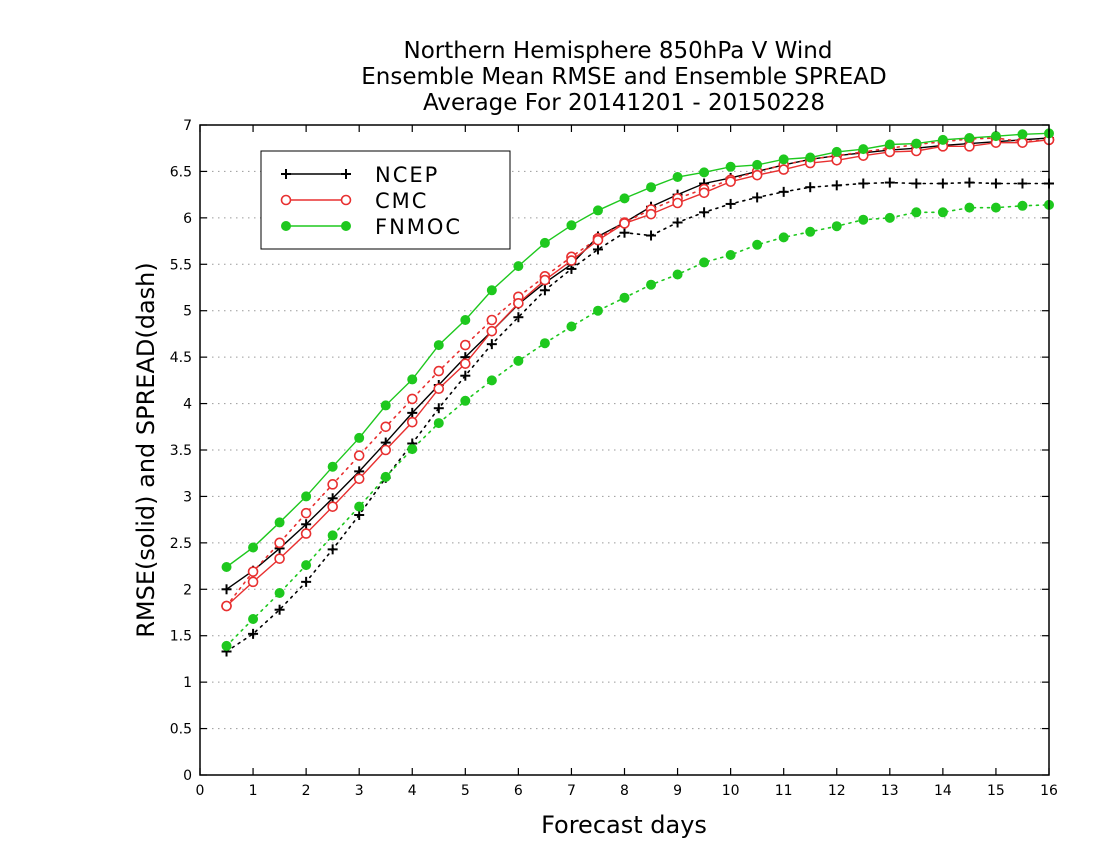 This screenshot has height=850, width=1100. I want to click on y-axis-label: RMSE(solid) and SPREAD(dash), so click(146, 450).